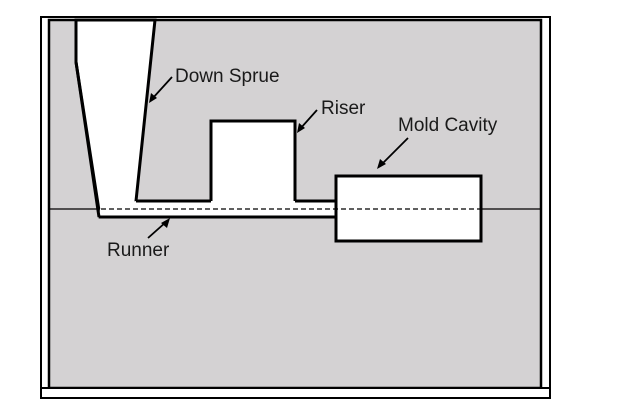  What do you see at coordinates (301, 128) in the screenshot?
I see `riser-arrowhead` at bounding box center [301, 128].